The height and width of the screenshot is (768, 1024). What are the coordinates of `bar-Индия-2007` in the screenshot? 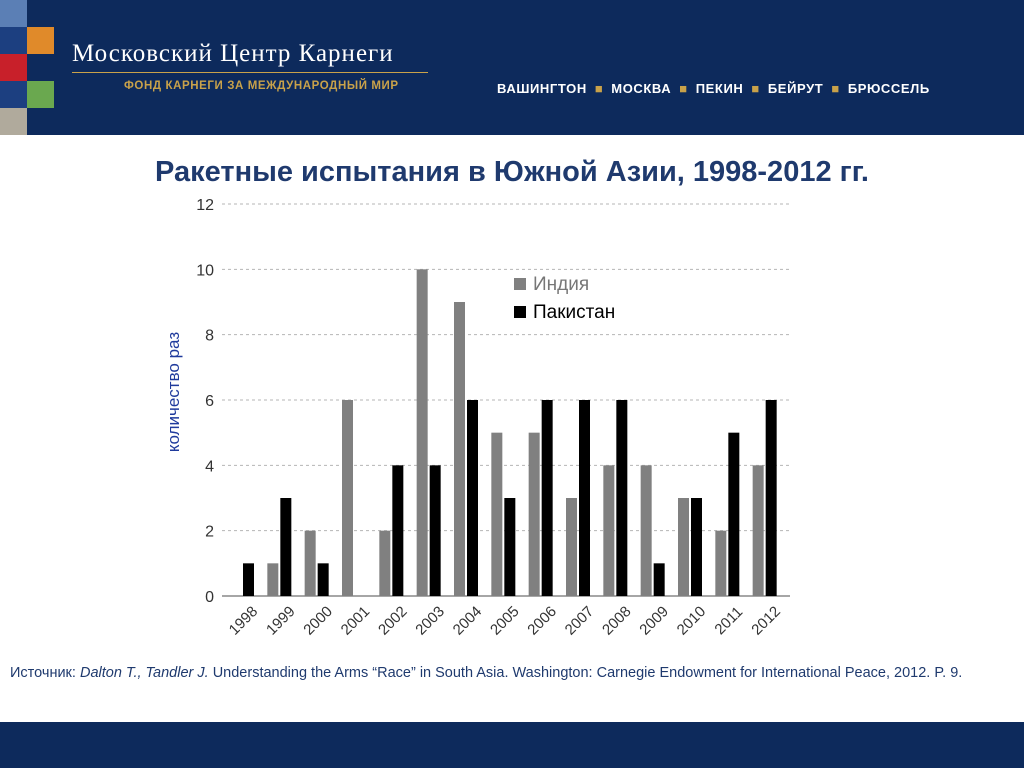 It's located at (571, 547).